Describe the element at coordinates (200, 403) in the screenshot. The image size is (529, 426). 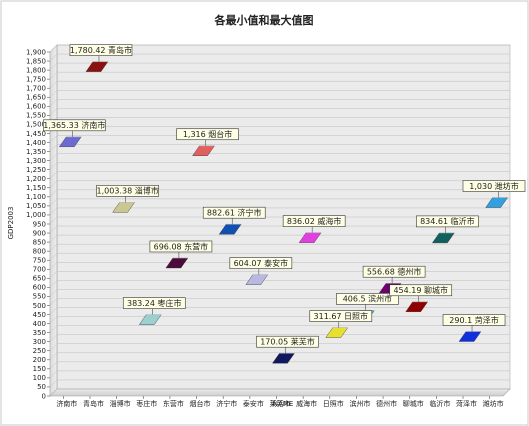
I see `x-tick-label: 烟台市` at that location.